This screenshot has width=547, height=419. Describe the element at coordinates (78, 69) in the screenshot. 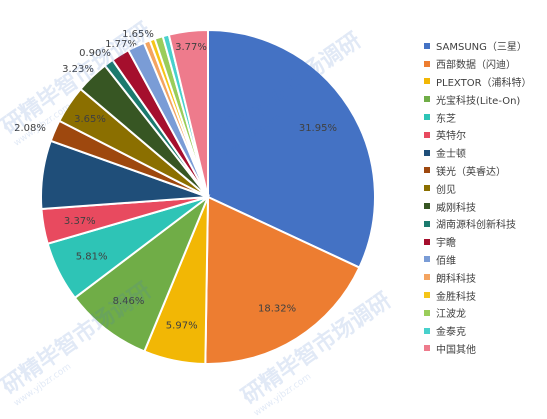

I see `pie-slice-label: 3.23%` at that location.